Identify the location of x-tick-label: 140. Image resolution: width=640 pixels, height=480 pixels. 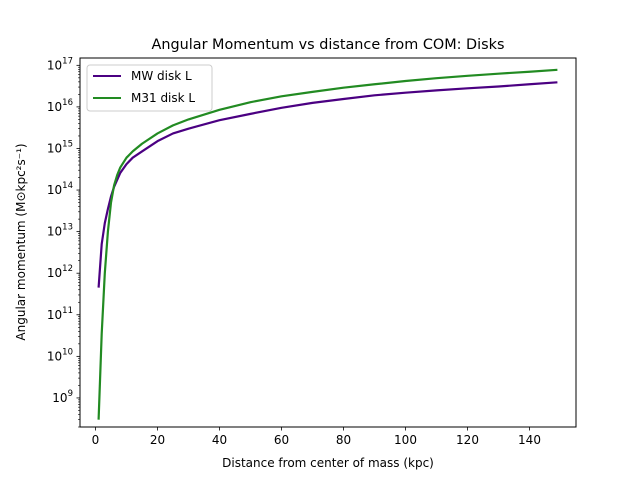
(529, 440).